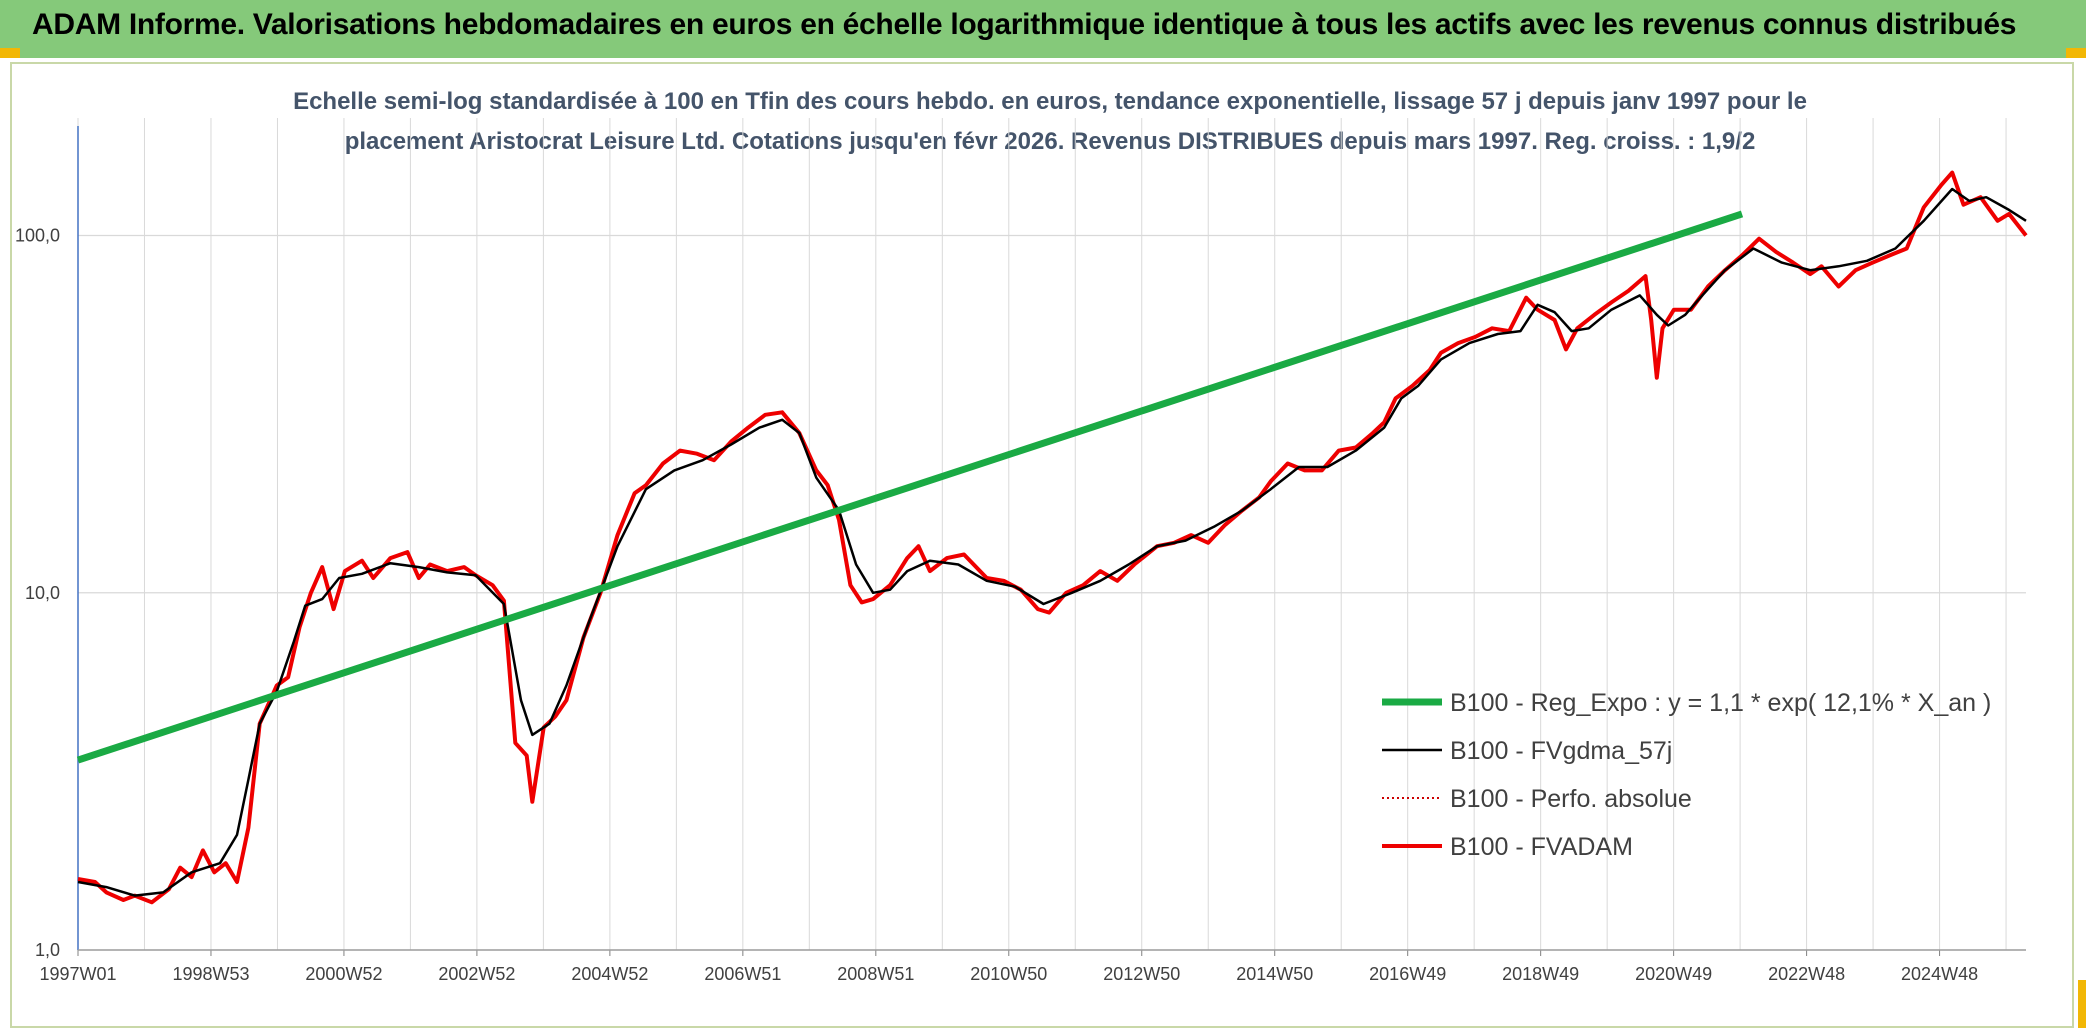  What do you see at coordinates (210, 974) in the screenshot?
I see `x-tick-label: 1998W53` at bounding box center [210, 974].